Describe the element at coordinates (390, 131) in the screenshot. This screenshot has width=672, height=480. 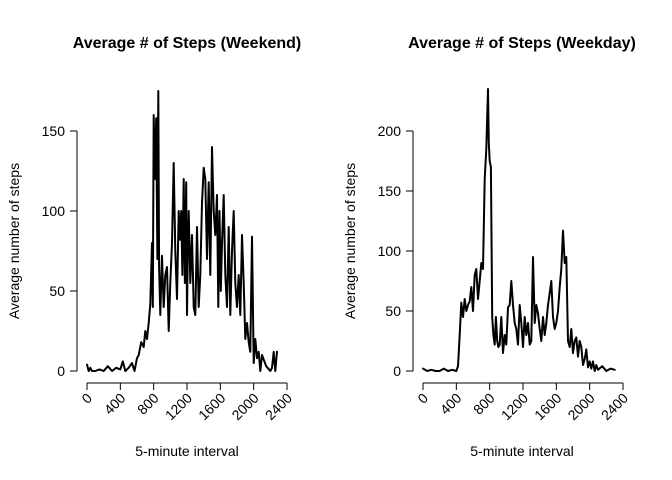
I see `y-tick-label: 200` at that location.